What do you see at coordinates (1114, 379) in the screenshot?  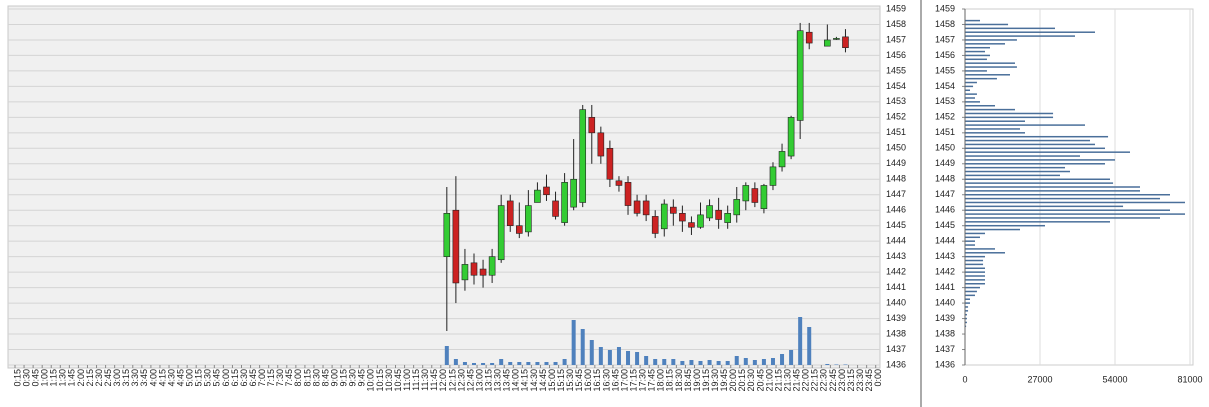 I see `x-tick-label: 54000` at bounding box center [1114, 379].